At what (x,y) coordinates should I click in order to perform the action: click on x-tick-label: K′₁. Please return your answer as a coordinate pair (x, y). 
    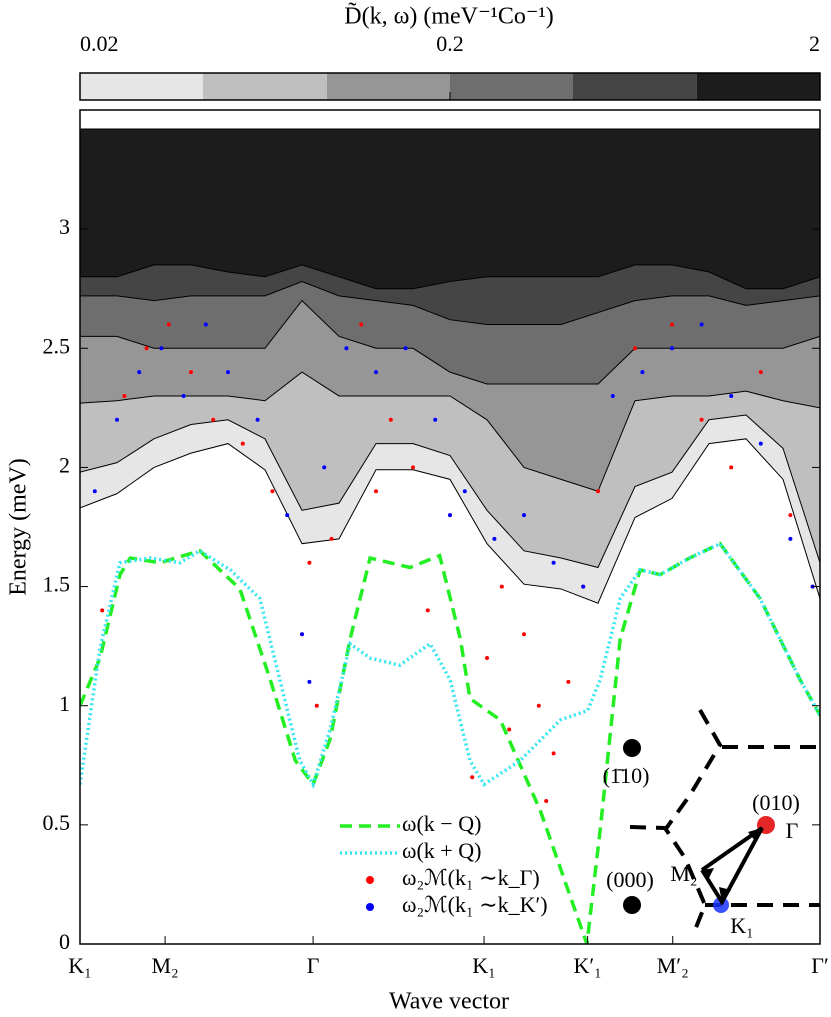
    Looking at the image, I should click on (587, 965).